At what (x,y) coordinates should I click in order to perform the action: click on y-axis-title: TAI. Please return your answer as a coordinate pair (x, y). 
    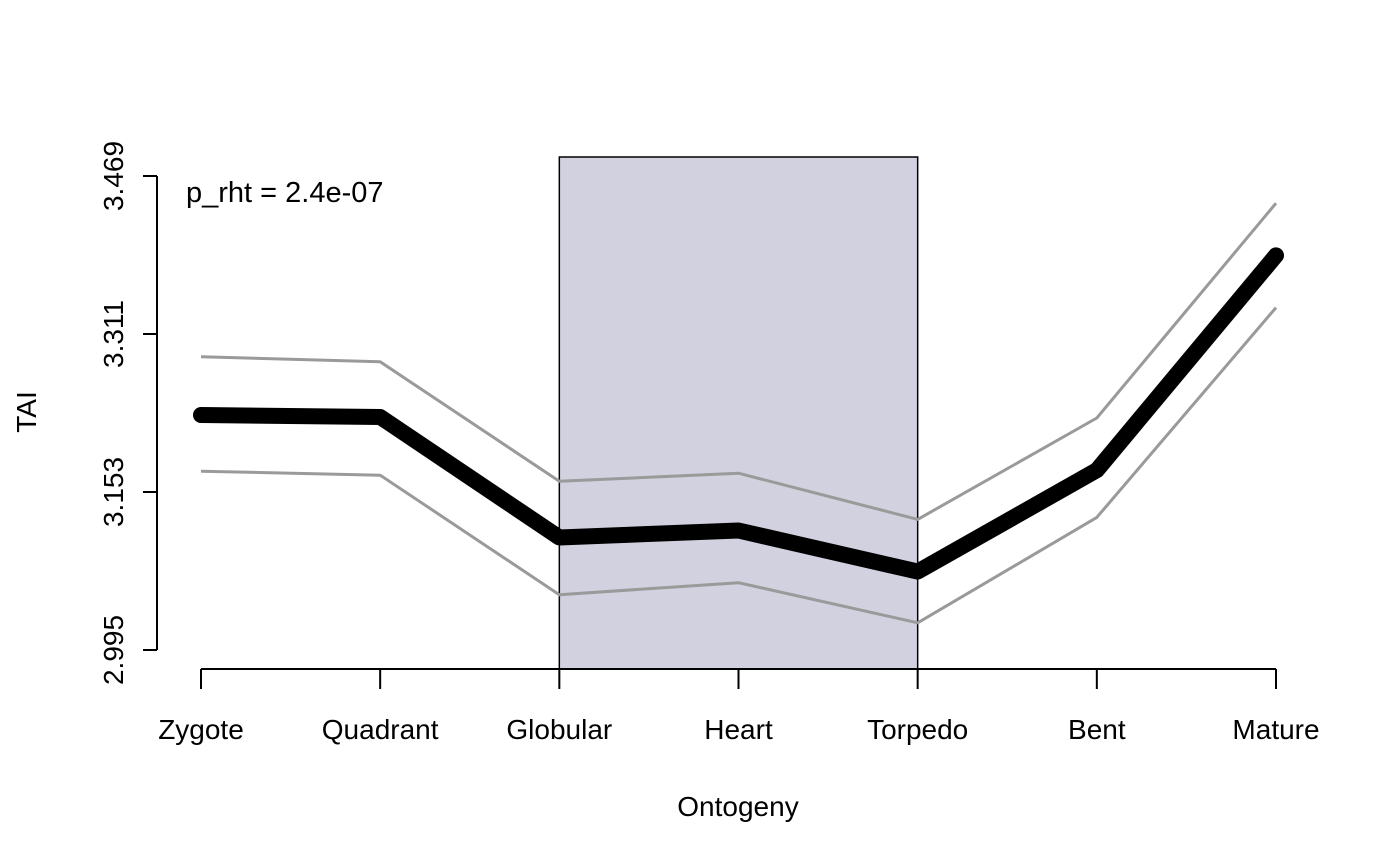
    Looking at the image, I should click on (26, 411).